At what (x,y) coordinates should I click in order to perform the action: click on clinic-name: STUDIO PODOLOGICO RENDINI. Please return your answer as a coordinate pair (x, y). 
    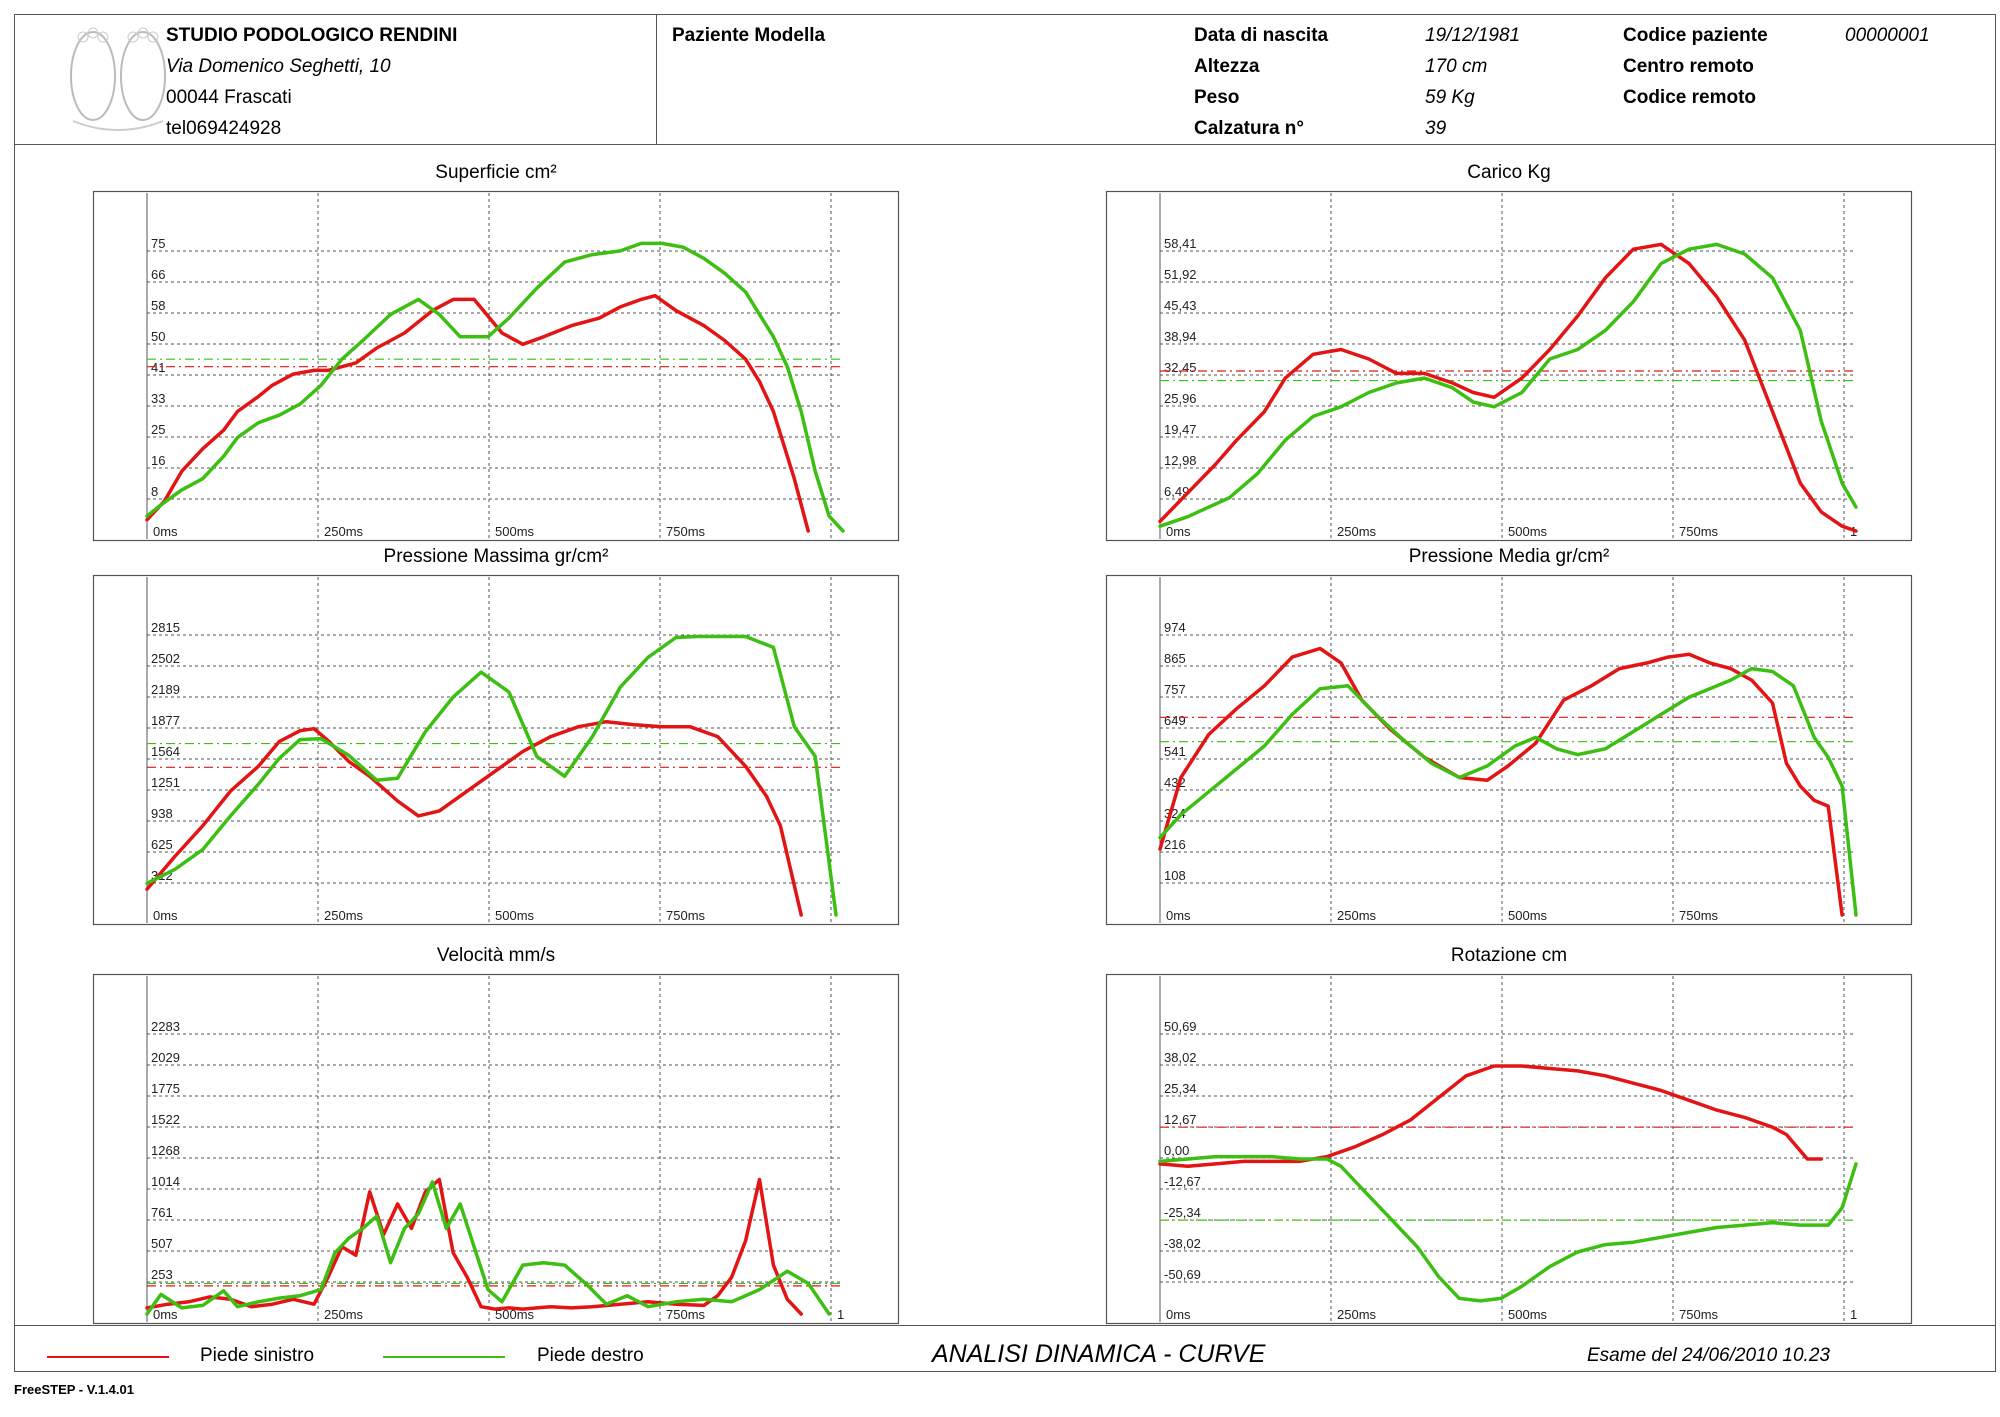
    Looking at the image, I should click on (312, 35).